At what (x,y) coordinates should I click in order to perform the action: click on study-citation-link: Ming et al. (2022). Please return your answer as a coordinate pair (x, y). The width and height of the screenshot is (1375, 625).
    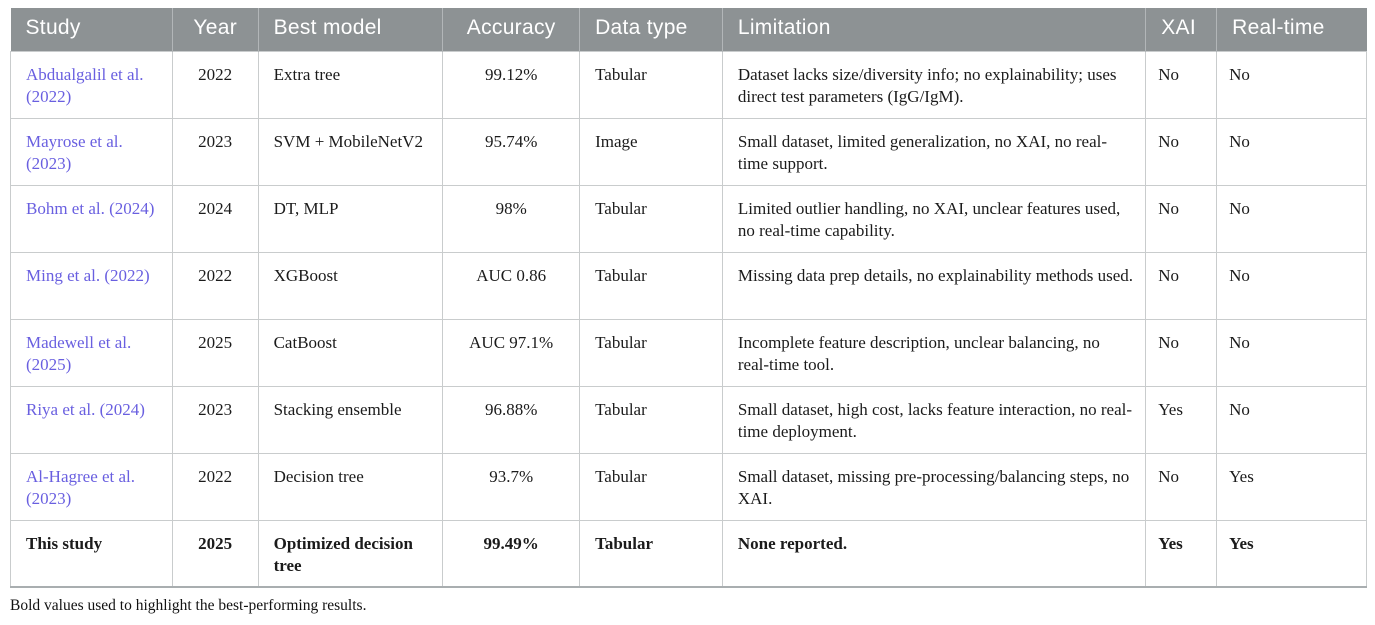
    Looking at the image, I should click on (88, 275).